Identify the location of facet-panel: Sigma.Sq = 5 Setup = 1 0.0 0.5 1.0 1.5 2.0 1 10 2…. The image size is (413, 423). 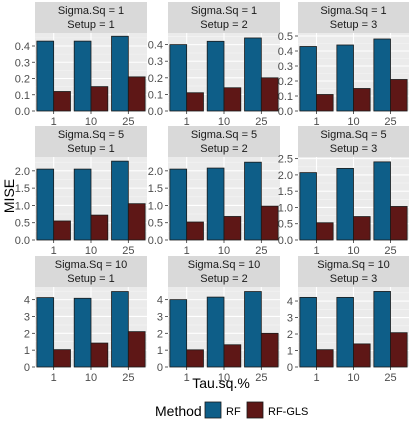
(81, 191).